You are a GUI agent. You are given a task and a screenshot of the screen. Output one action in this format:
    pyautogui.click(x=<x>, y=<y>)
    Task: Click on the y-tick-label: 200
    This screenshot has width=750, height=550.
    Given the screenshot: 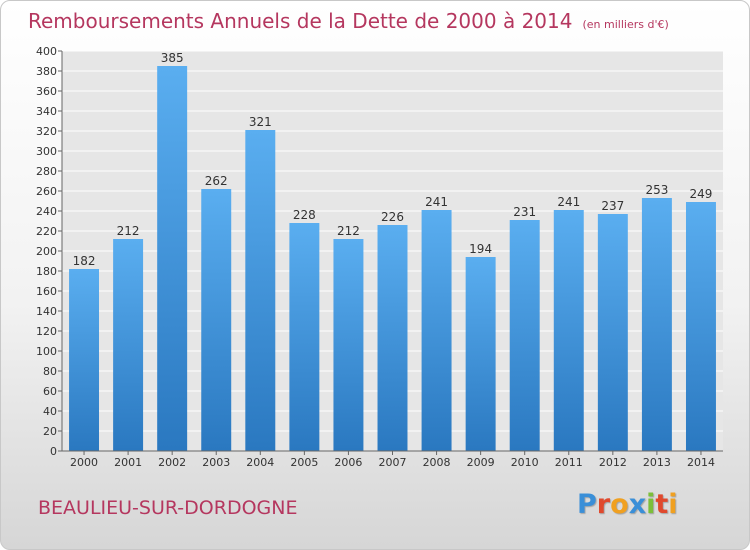 What is the action you would take?
    pyautogui.click(x=46, y=251)
    